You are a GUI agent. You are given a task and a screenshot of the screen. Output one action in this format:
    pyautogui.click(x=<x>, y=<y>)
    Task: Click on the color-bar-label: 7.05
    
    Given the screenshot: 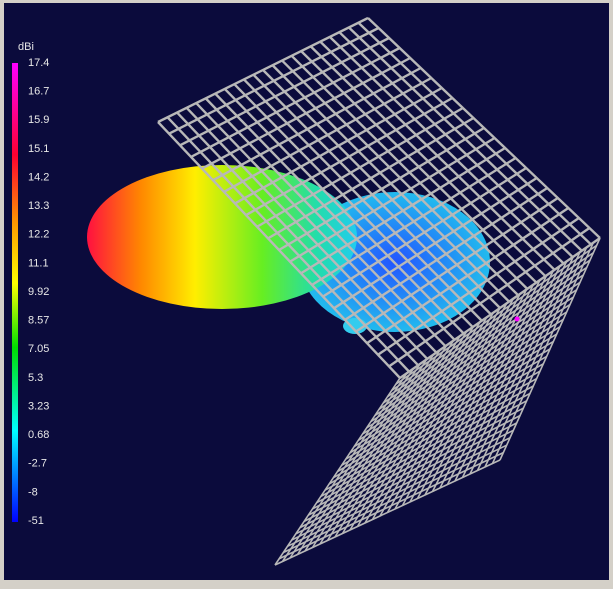 What is the action you would take?
    pyautogui.click(x=38, y=349)
    